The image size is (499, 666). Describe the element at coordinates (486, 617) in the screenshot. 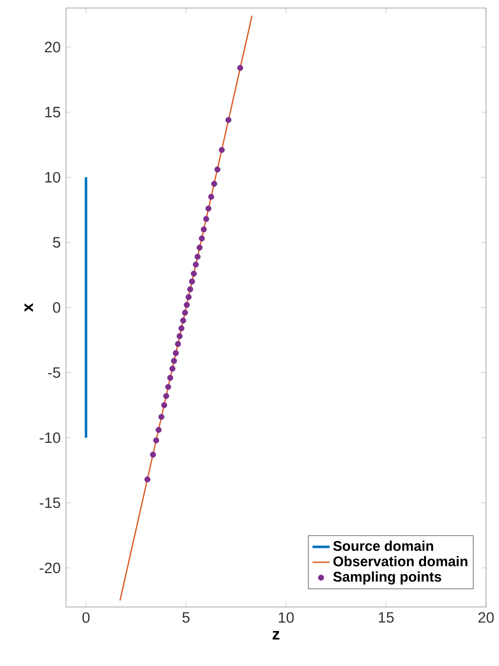

I see `x-tick-label: 20` at that location.